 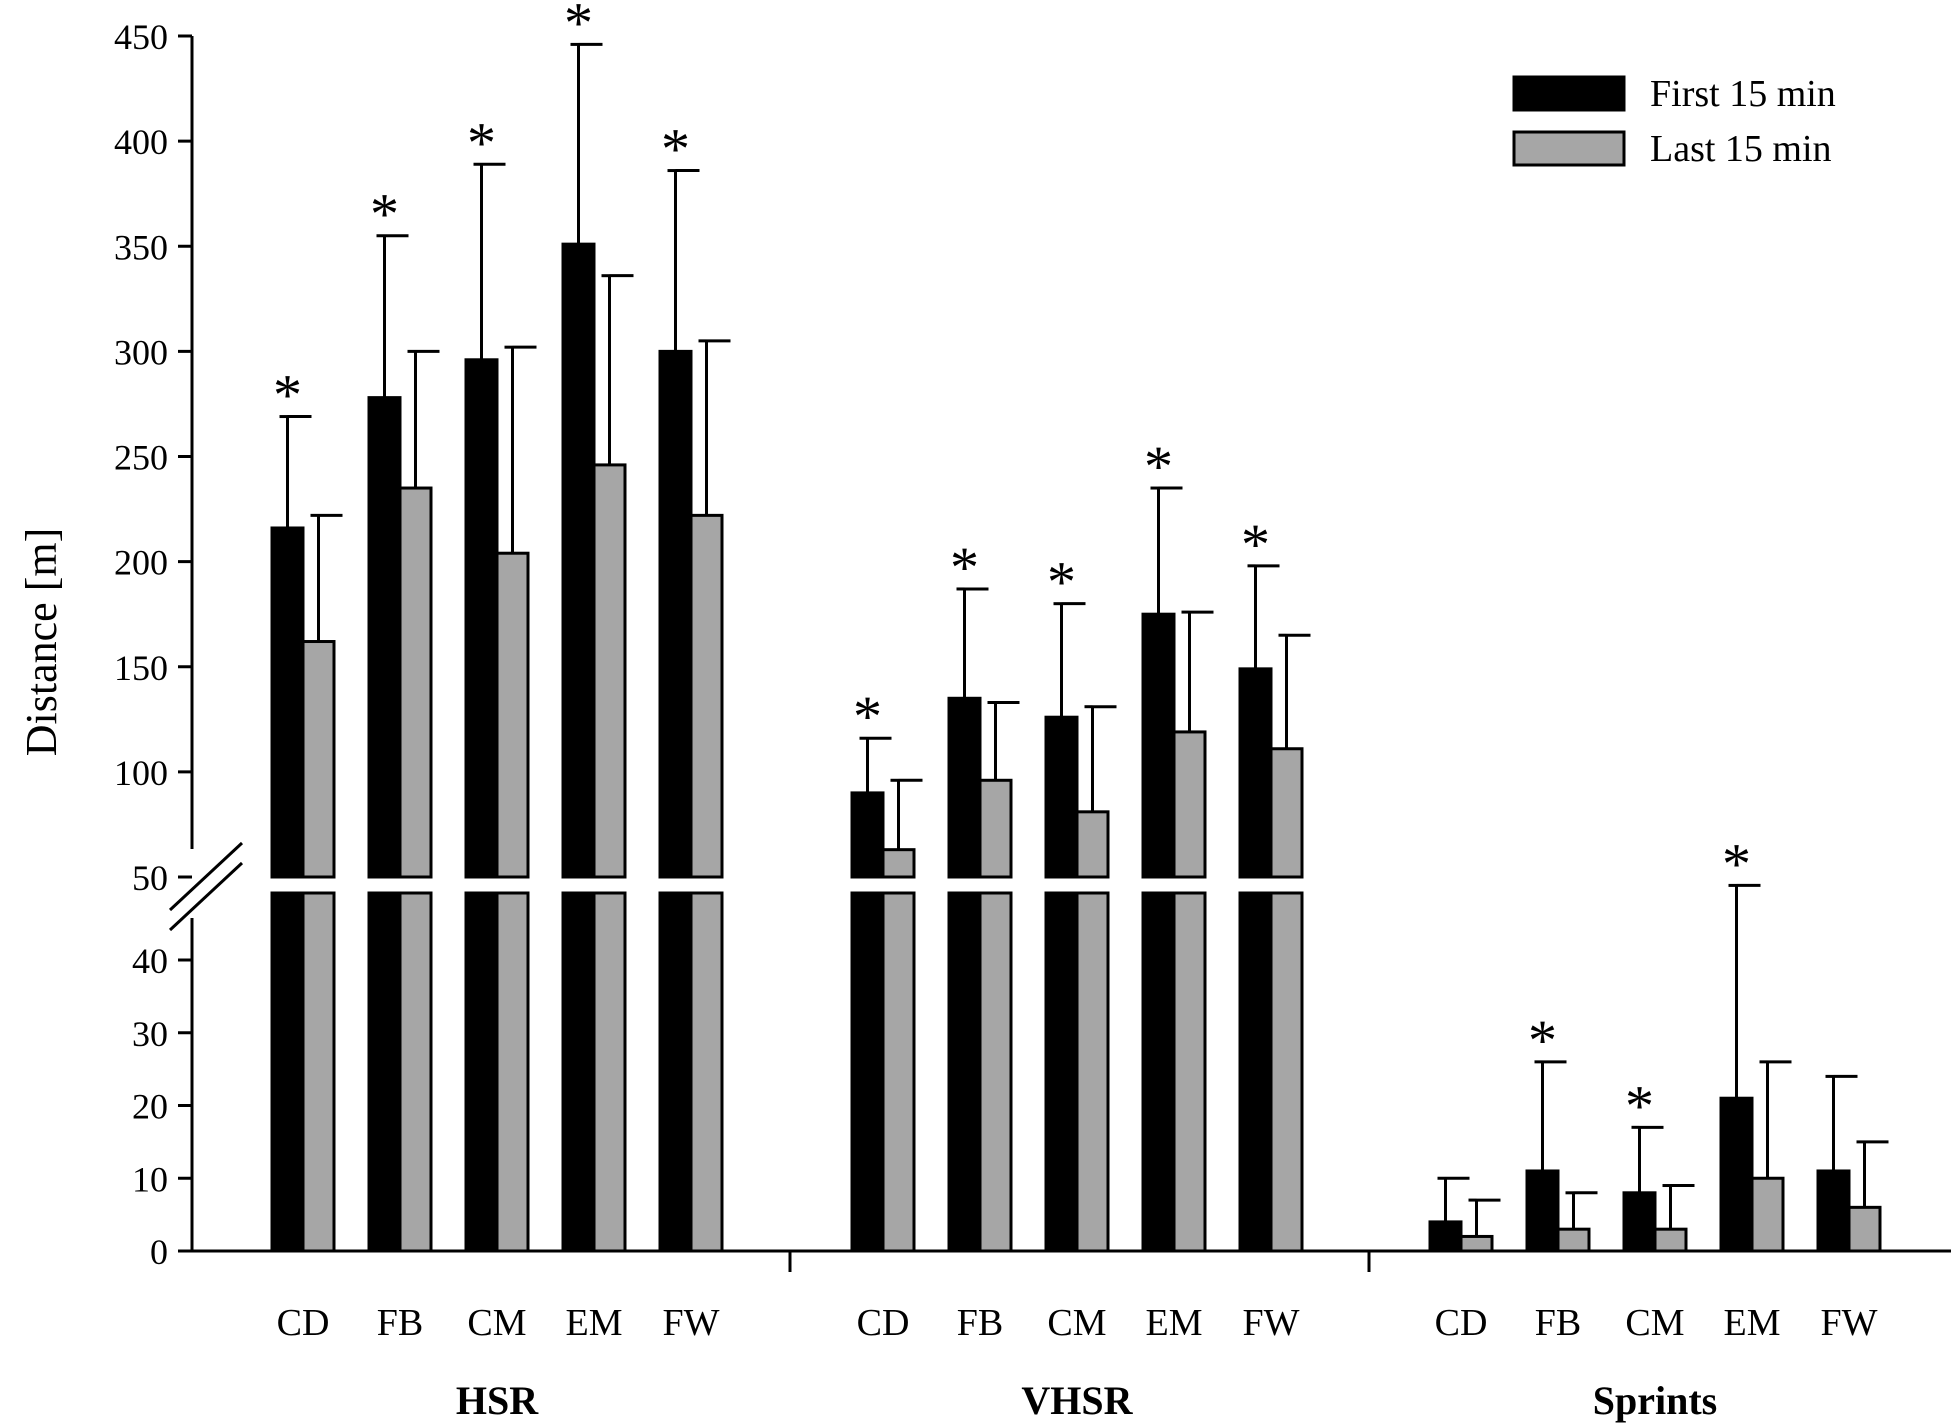 What do you see at coordinates (150, 961) in the screenshot?
I see `y-tick-label: 40` at bounding box center [150, 961].